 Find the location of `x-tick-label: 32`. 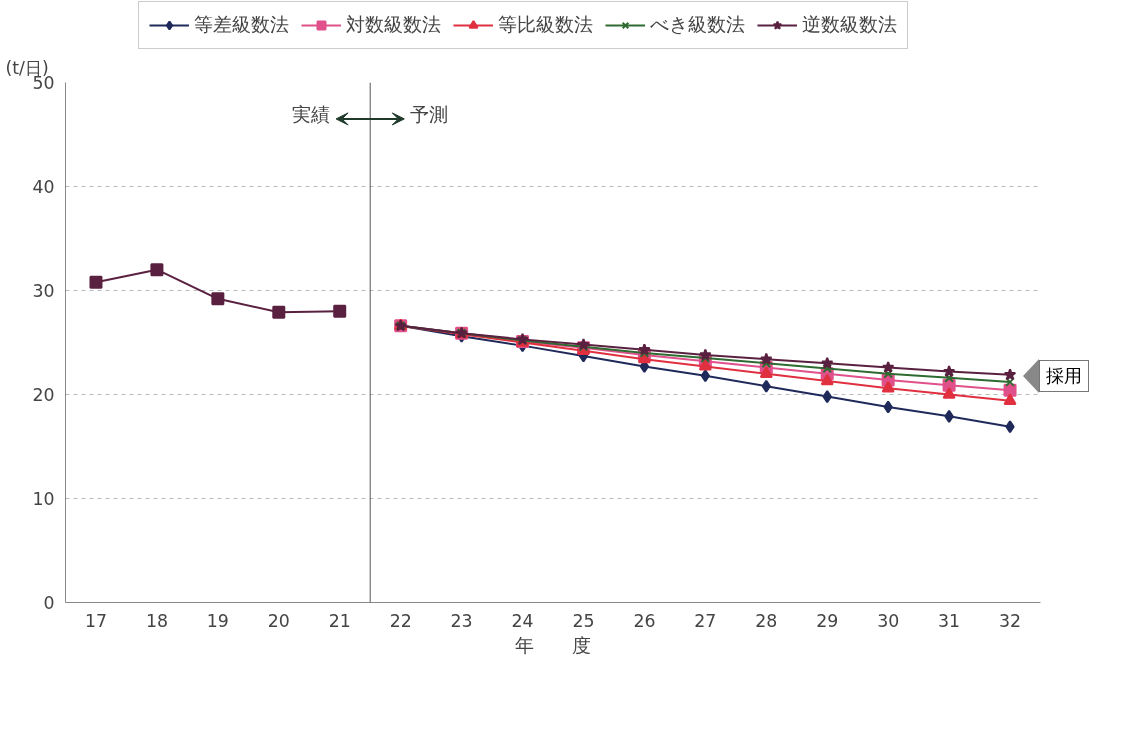

x-tick-label: 32 is located at coordinates (1010, 620).